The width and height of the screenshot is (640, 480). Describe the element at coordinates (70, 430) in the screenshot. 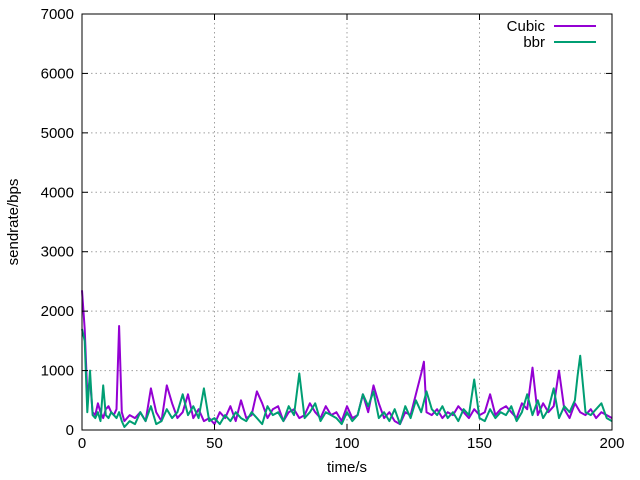

I see `y-tick-label: 0` at that location.